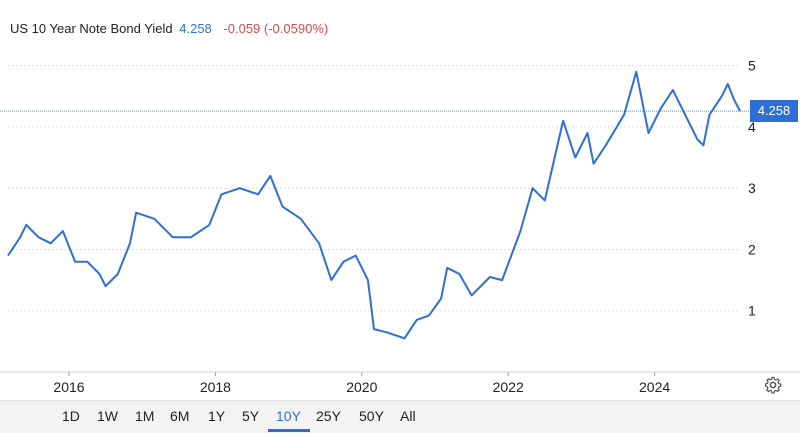 This screenshot has width=800, height=436. What do you see at coordinates (508, 387) in the screenshot?
I see `x-tick-label: 2022` at bounding box center [508, 387].